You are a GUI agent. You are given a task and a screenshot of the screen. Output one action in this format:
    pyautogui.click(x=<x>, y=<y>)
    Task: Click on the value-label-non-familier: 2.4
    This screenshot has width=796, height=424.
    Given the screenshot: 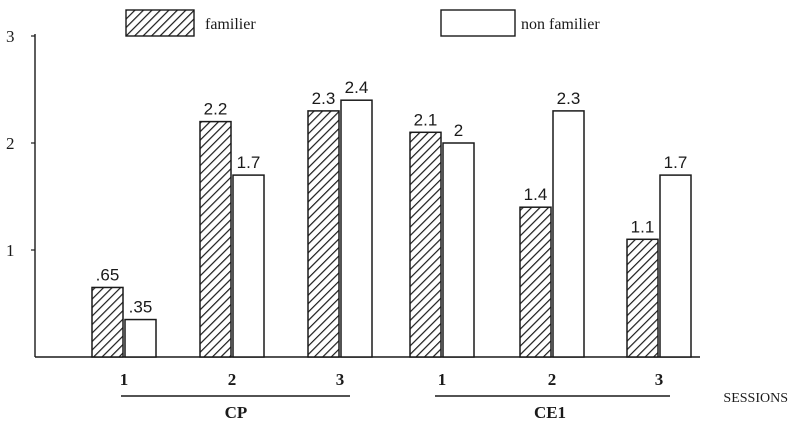 What is the action you would take?
    pyautogui.click(x=357, y=87)
    